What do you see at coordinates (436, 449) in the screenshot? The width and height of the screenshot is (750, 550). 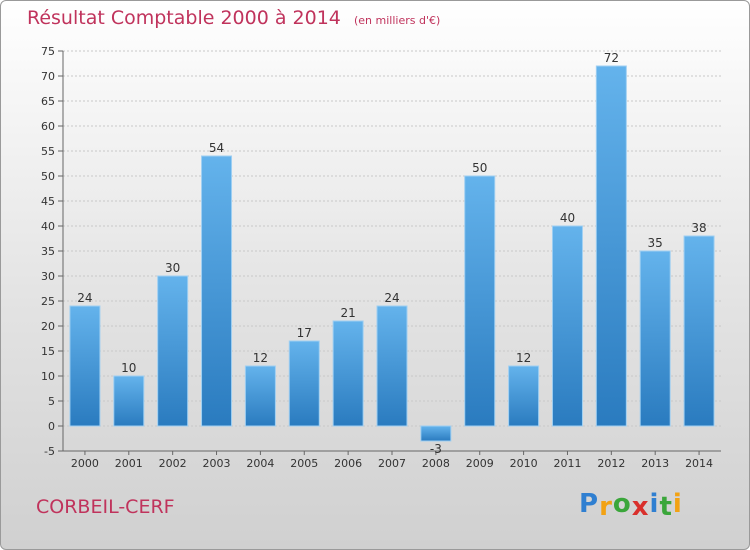 I see `data-label: -3` at bounding box center [436, 449].